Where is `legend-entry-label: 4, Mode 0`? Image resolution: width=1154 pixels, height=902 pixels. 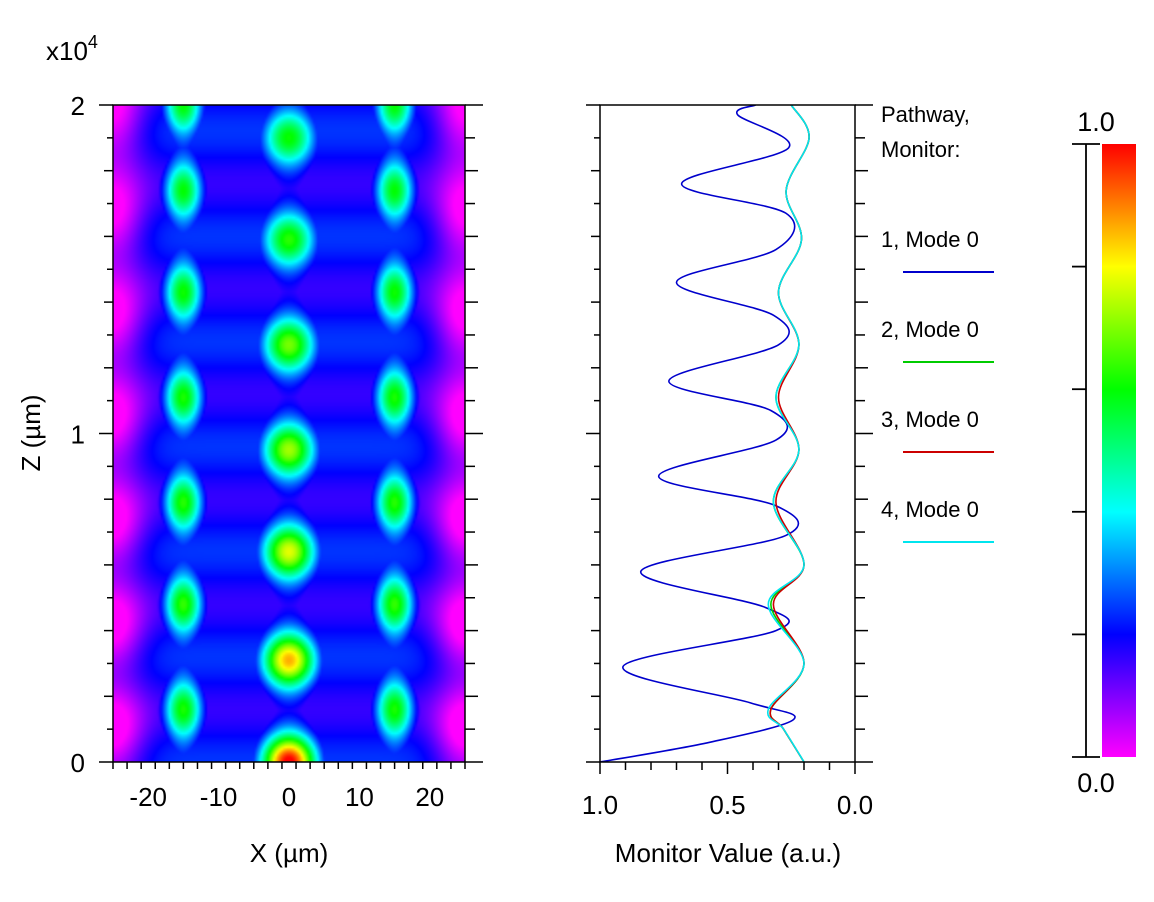
legend-entry-label: 4, Mode 0 is located at coordinates (930, 509).